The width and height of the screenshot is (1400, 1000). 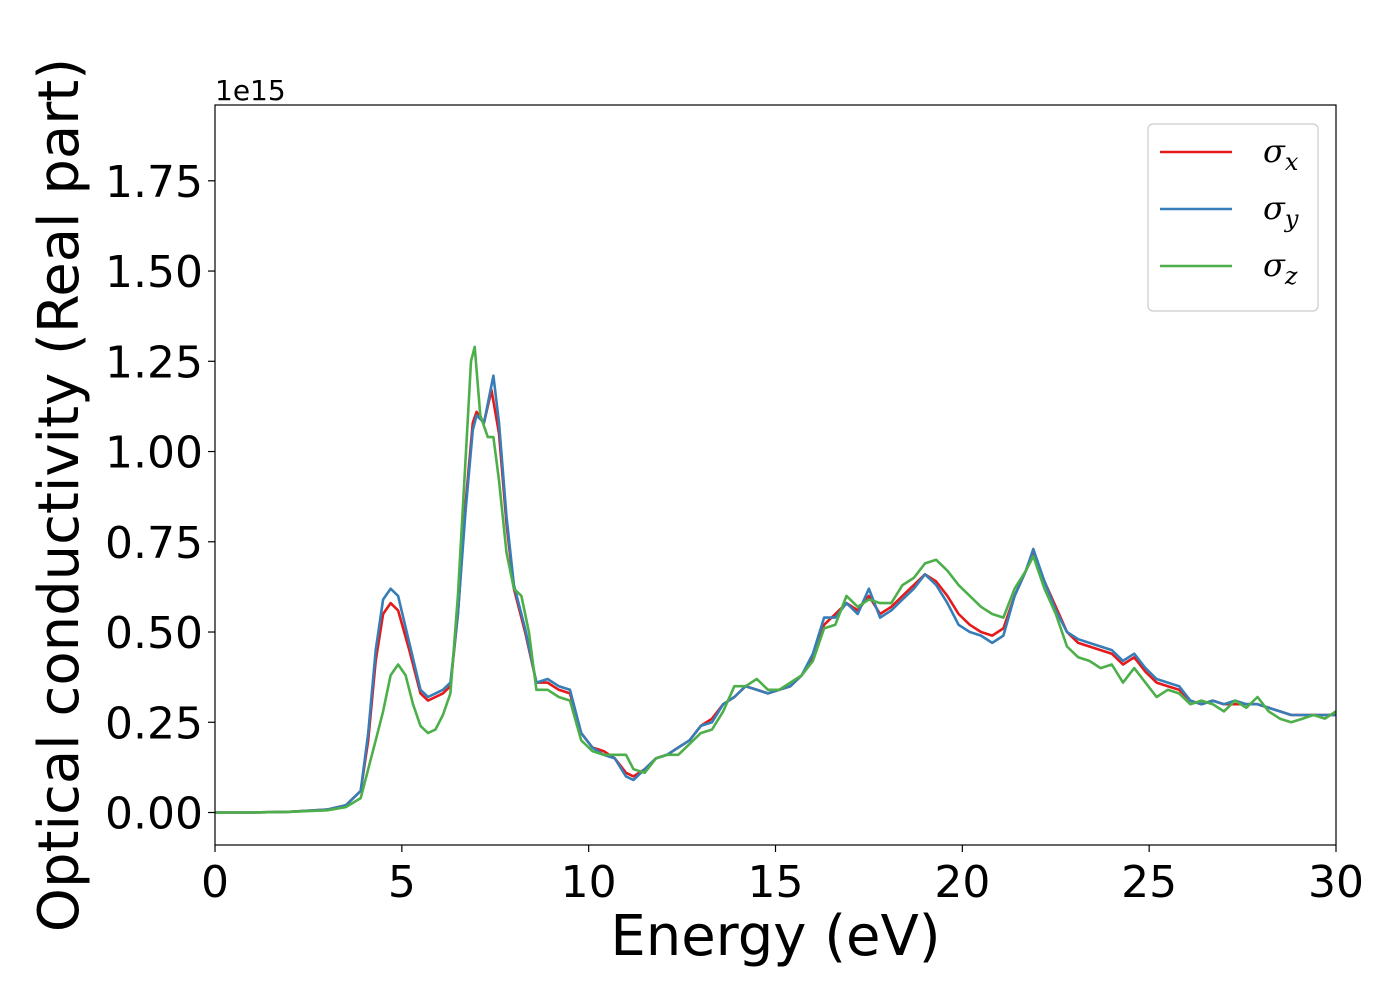 I want to click on y-axis: 0.00 0.25 0.50 0.75 1.00 1.25 1.50 1.75, so click(x=160, y=498).